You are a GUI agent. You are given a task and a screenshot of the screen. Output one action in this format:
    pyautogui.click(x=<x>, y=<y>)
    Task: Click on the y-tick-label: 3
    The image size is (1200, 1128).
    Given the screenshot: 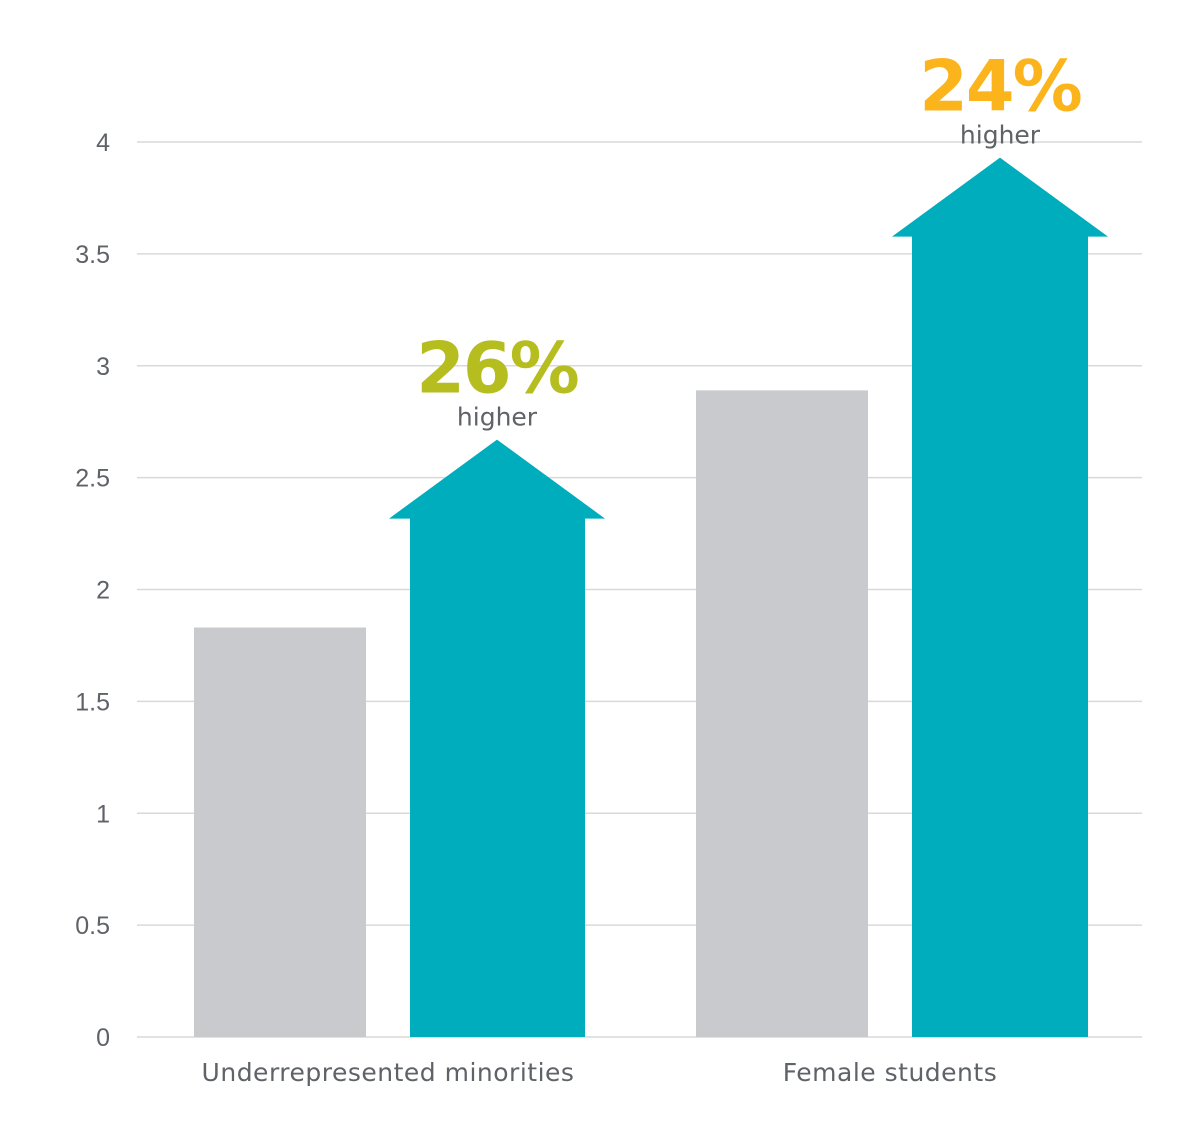 What is the action you would take?
    pyautogui.click(x=103, y=367)
    